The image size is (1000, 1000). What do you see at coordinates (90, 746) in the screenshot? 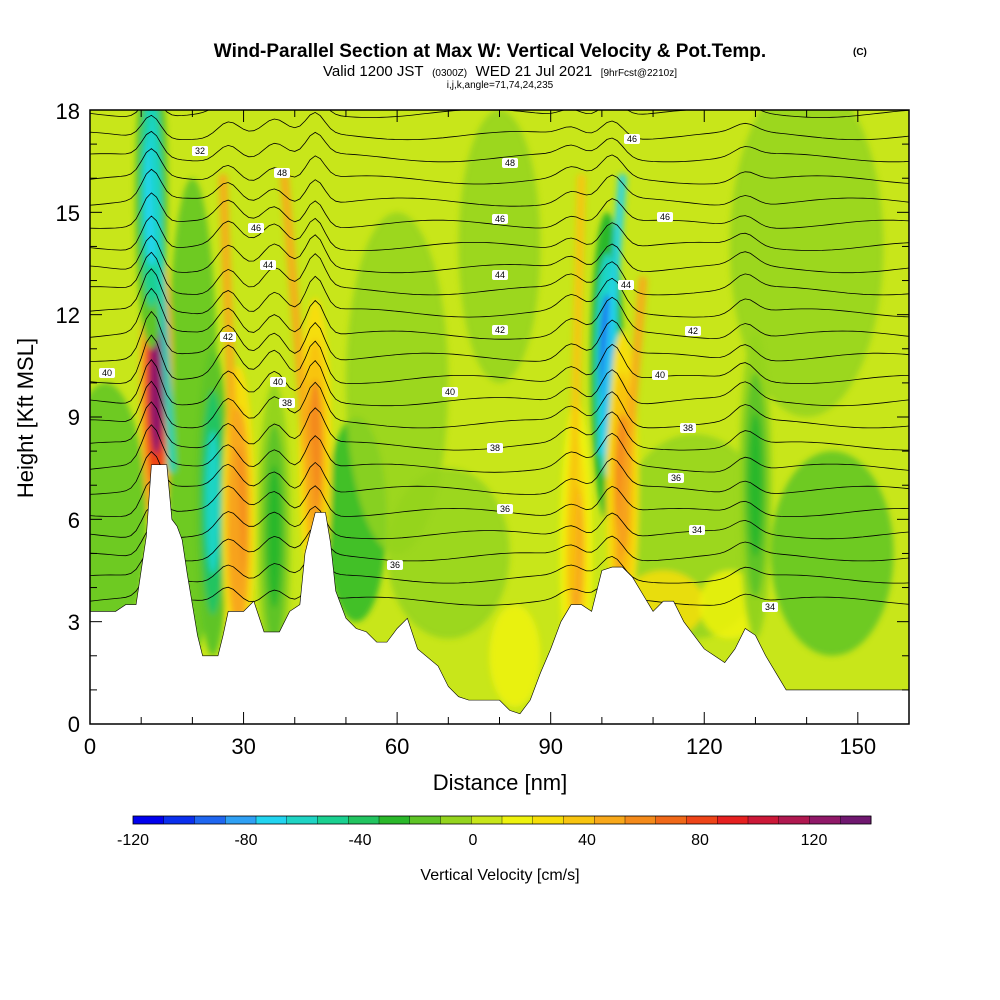
I see `x-tick-label: 0` at bounding box center [90, 746].